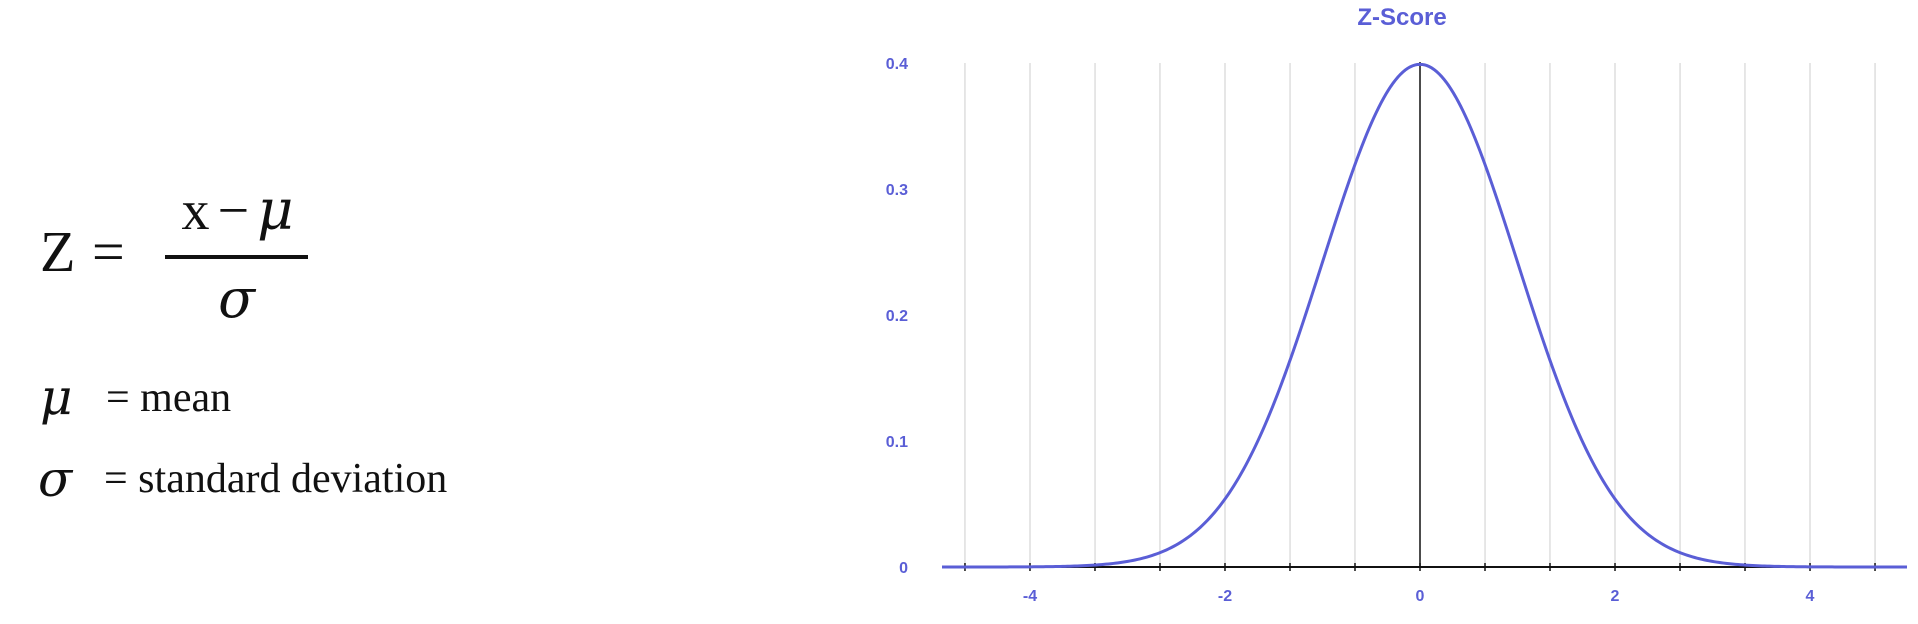 This screenshot has height=624, width=1918. What do you see at coordinates (1420, 584) in the screenshot?
I see `x-axis-ticks: -4 -2 0 2 4` at bounding box center [1420, 584].